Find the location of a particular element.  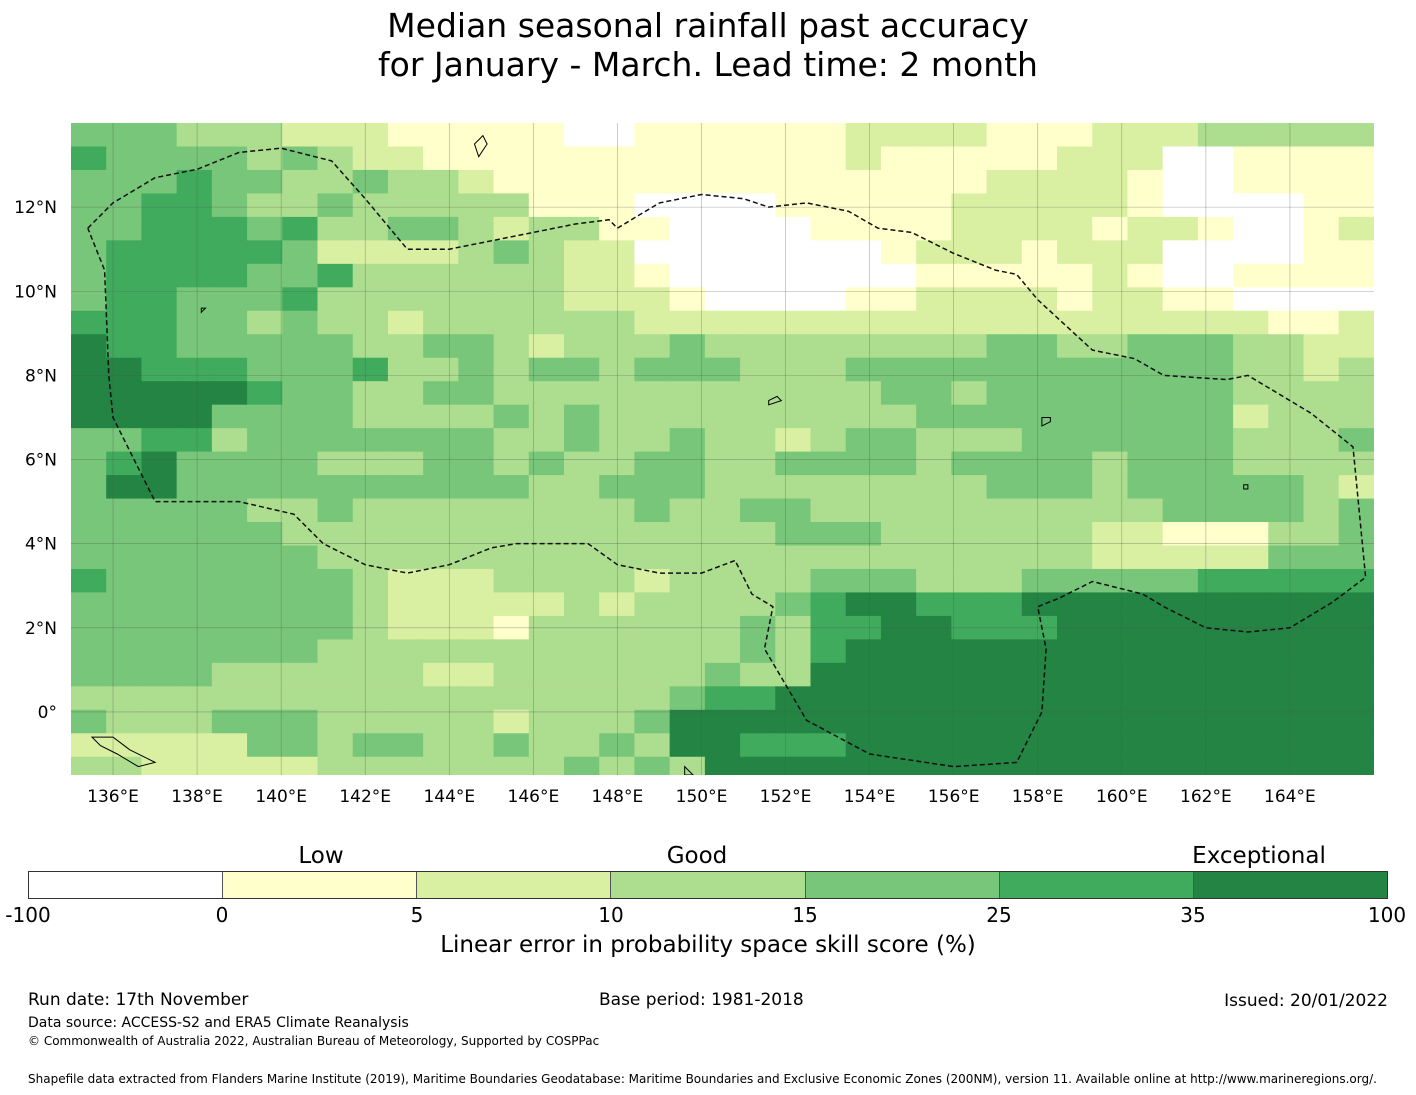

longitude-tick-label: 142°E is located at coordinates (365, 797).